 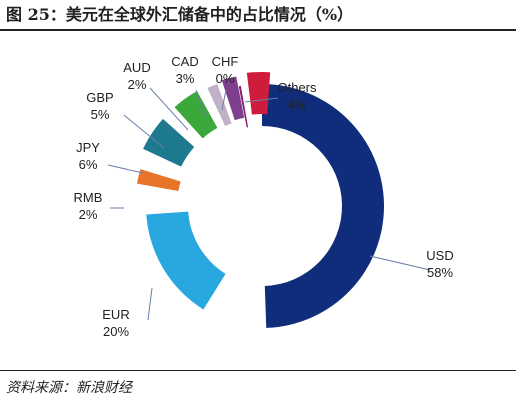 I want to click on leader-line-eur, so click(x=150, y=304).